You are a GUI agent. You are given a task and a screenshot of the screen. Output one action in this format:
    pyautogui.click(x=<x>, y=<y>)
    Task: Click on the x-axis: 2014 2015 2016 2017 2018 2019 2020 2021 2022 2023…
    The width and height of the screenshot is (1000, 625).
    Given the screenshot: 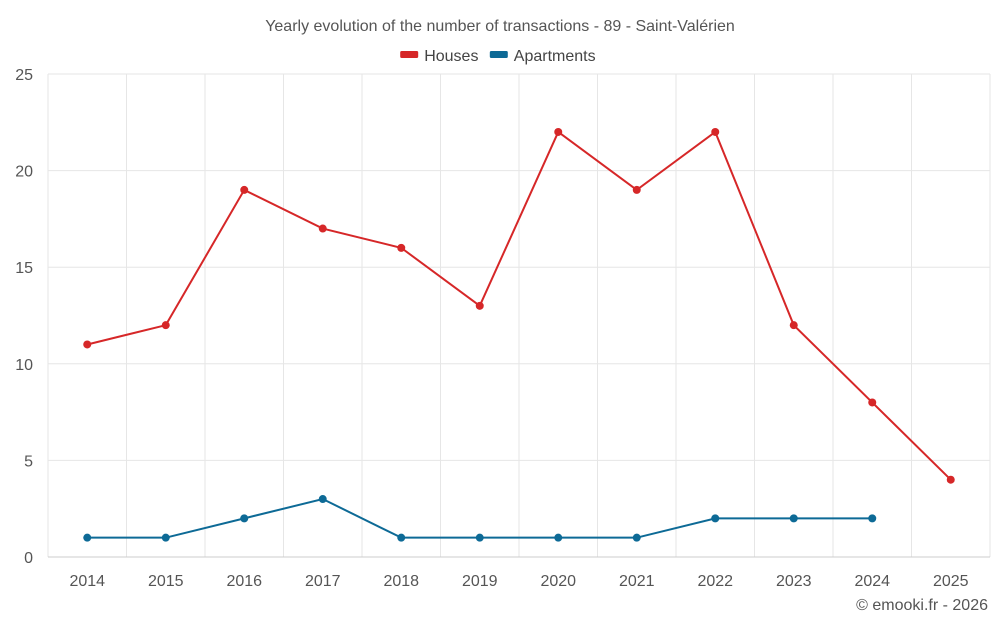 What is the action you would take?
    pyautogui.click(x=518, y=581)
    